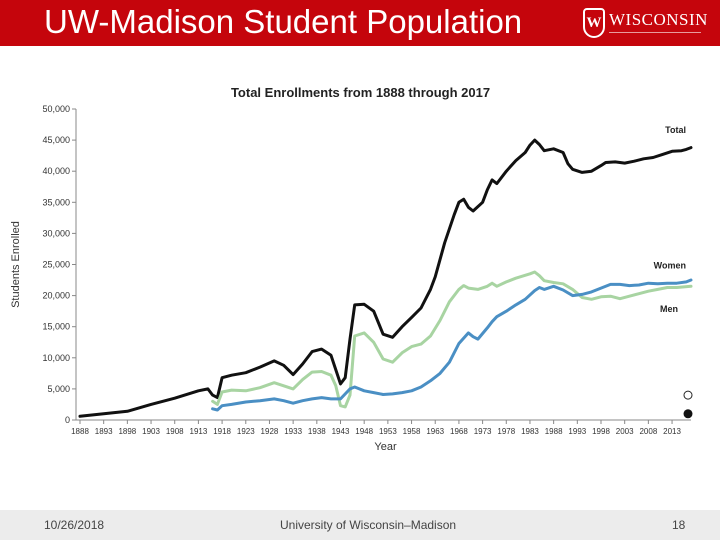 This screenshot has width=720, height=540. Describe the element at coordinates (317, 431) in the screenshot. I see `x-tick-label: 1938` at that location.